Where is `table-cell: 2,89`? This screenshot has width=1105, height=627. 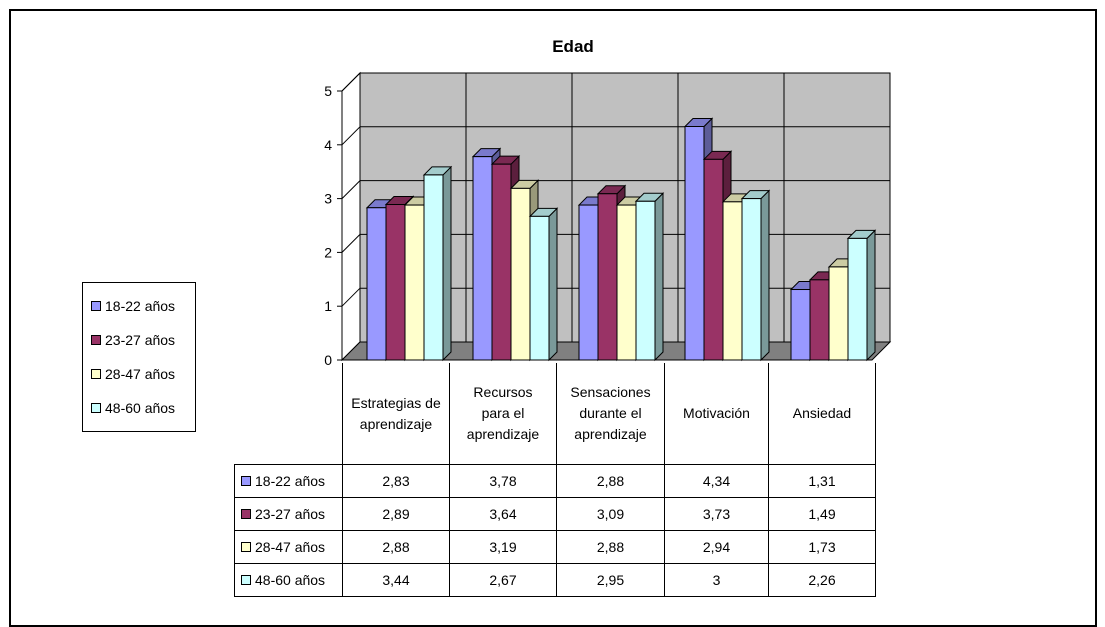
table-cell: 2,89 is located at coordinates (396, 514).